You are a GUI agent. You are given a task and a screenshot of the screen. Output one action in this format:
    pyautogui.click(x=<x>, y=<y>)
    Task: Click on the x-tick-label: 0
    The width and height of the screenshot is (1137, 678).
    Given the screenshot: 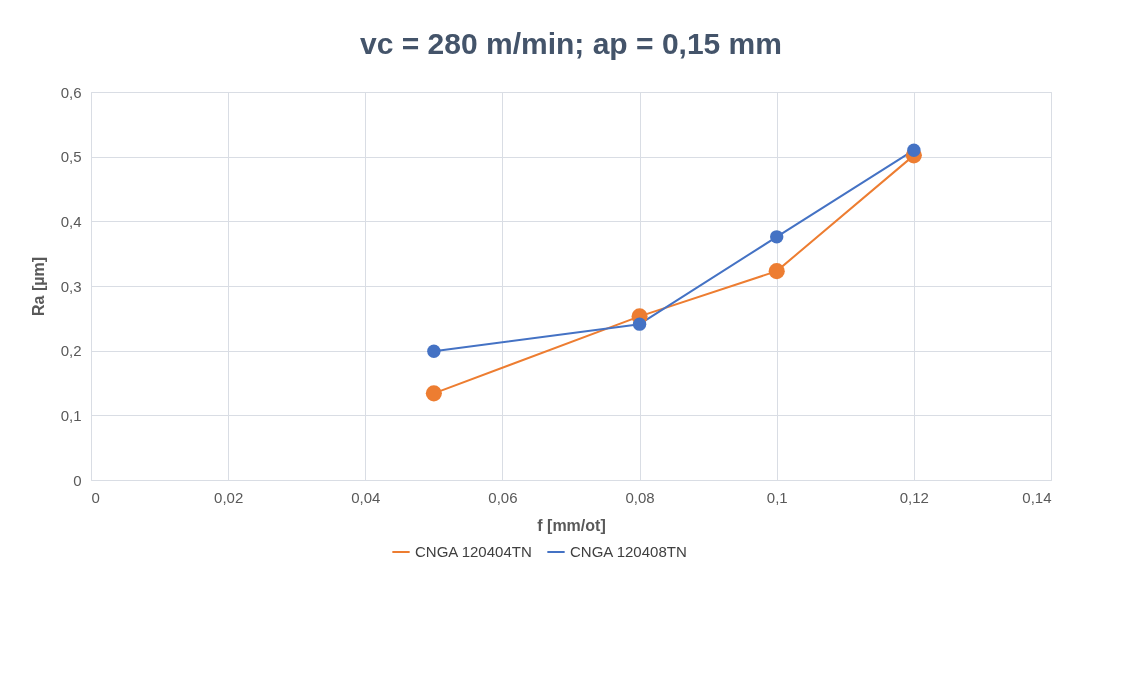 What is the action you would take?
    pyautogui.click(x=95, y=497)
    